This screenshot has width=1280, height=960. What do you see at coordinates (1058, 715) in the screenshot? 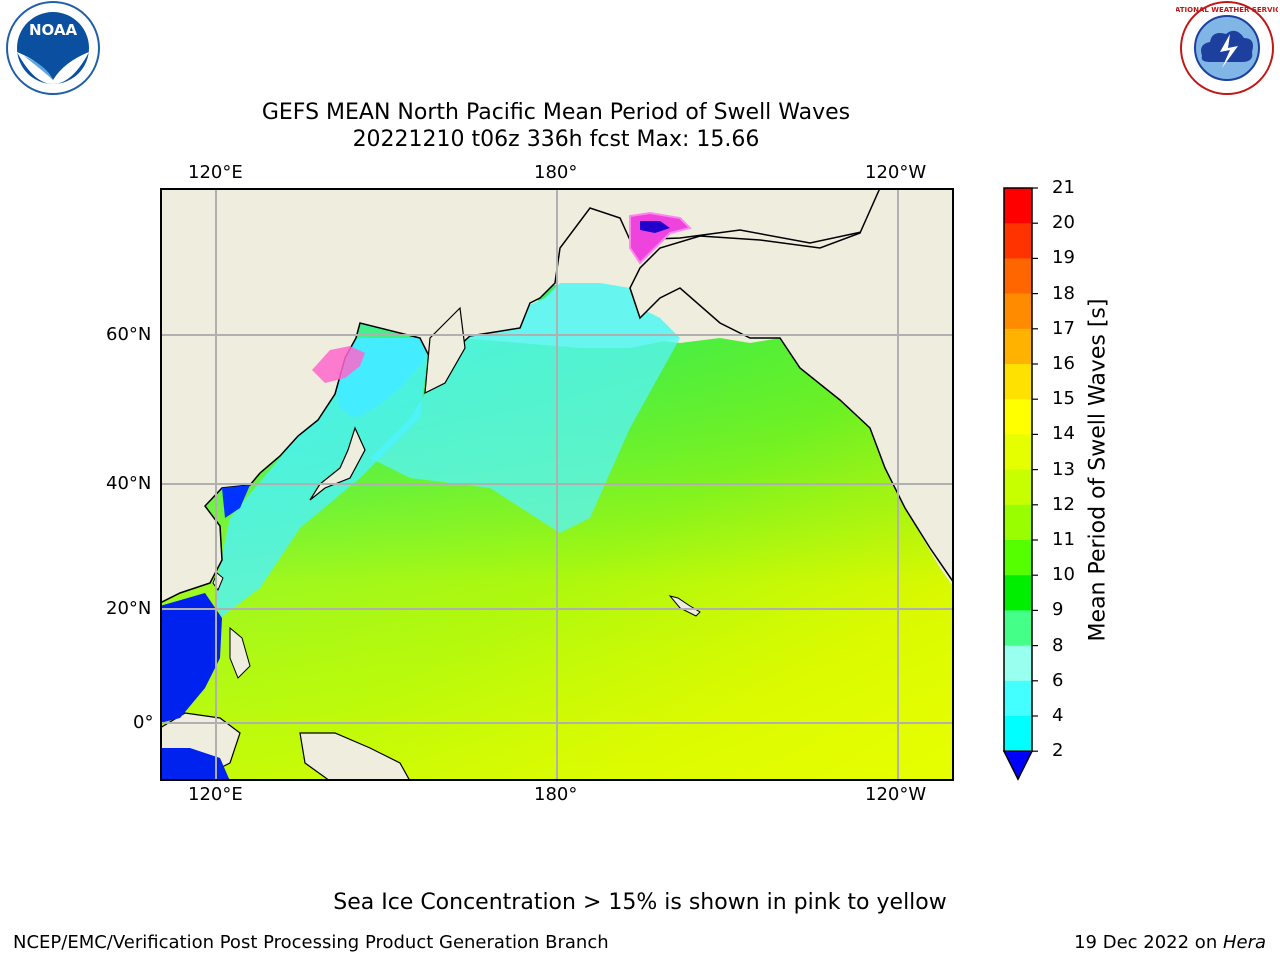
I see `colorbar-tick-label: 4` at bounding box center [1058, 715].